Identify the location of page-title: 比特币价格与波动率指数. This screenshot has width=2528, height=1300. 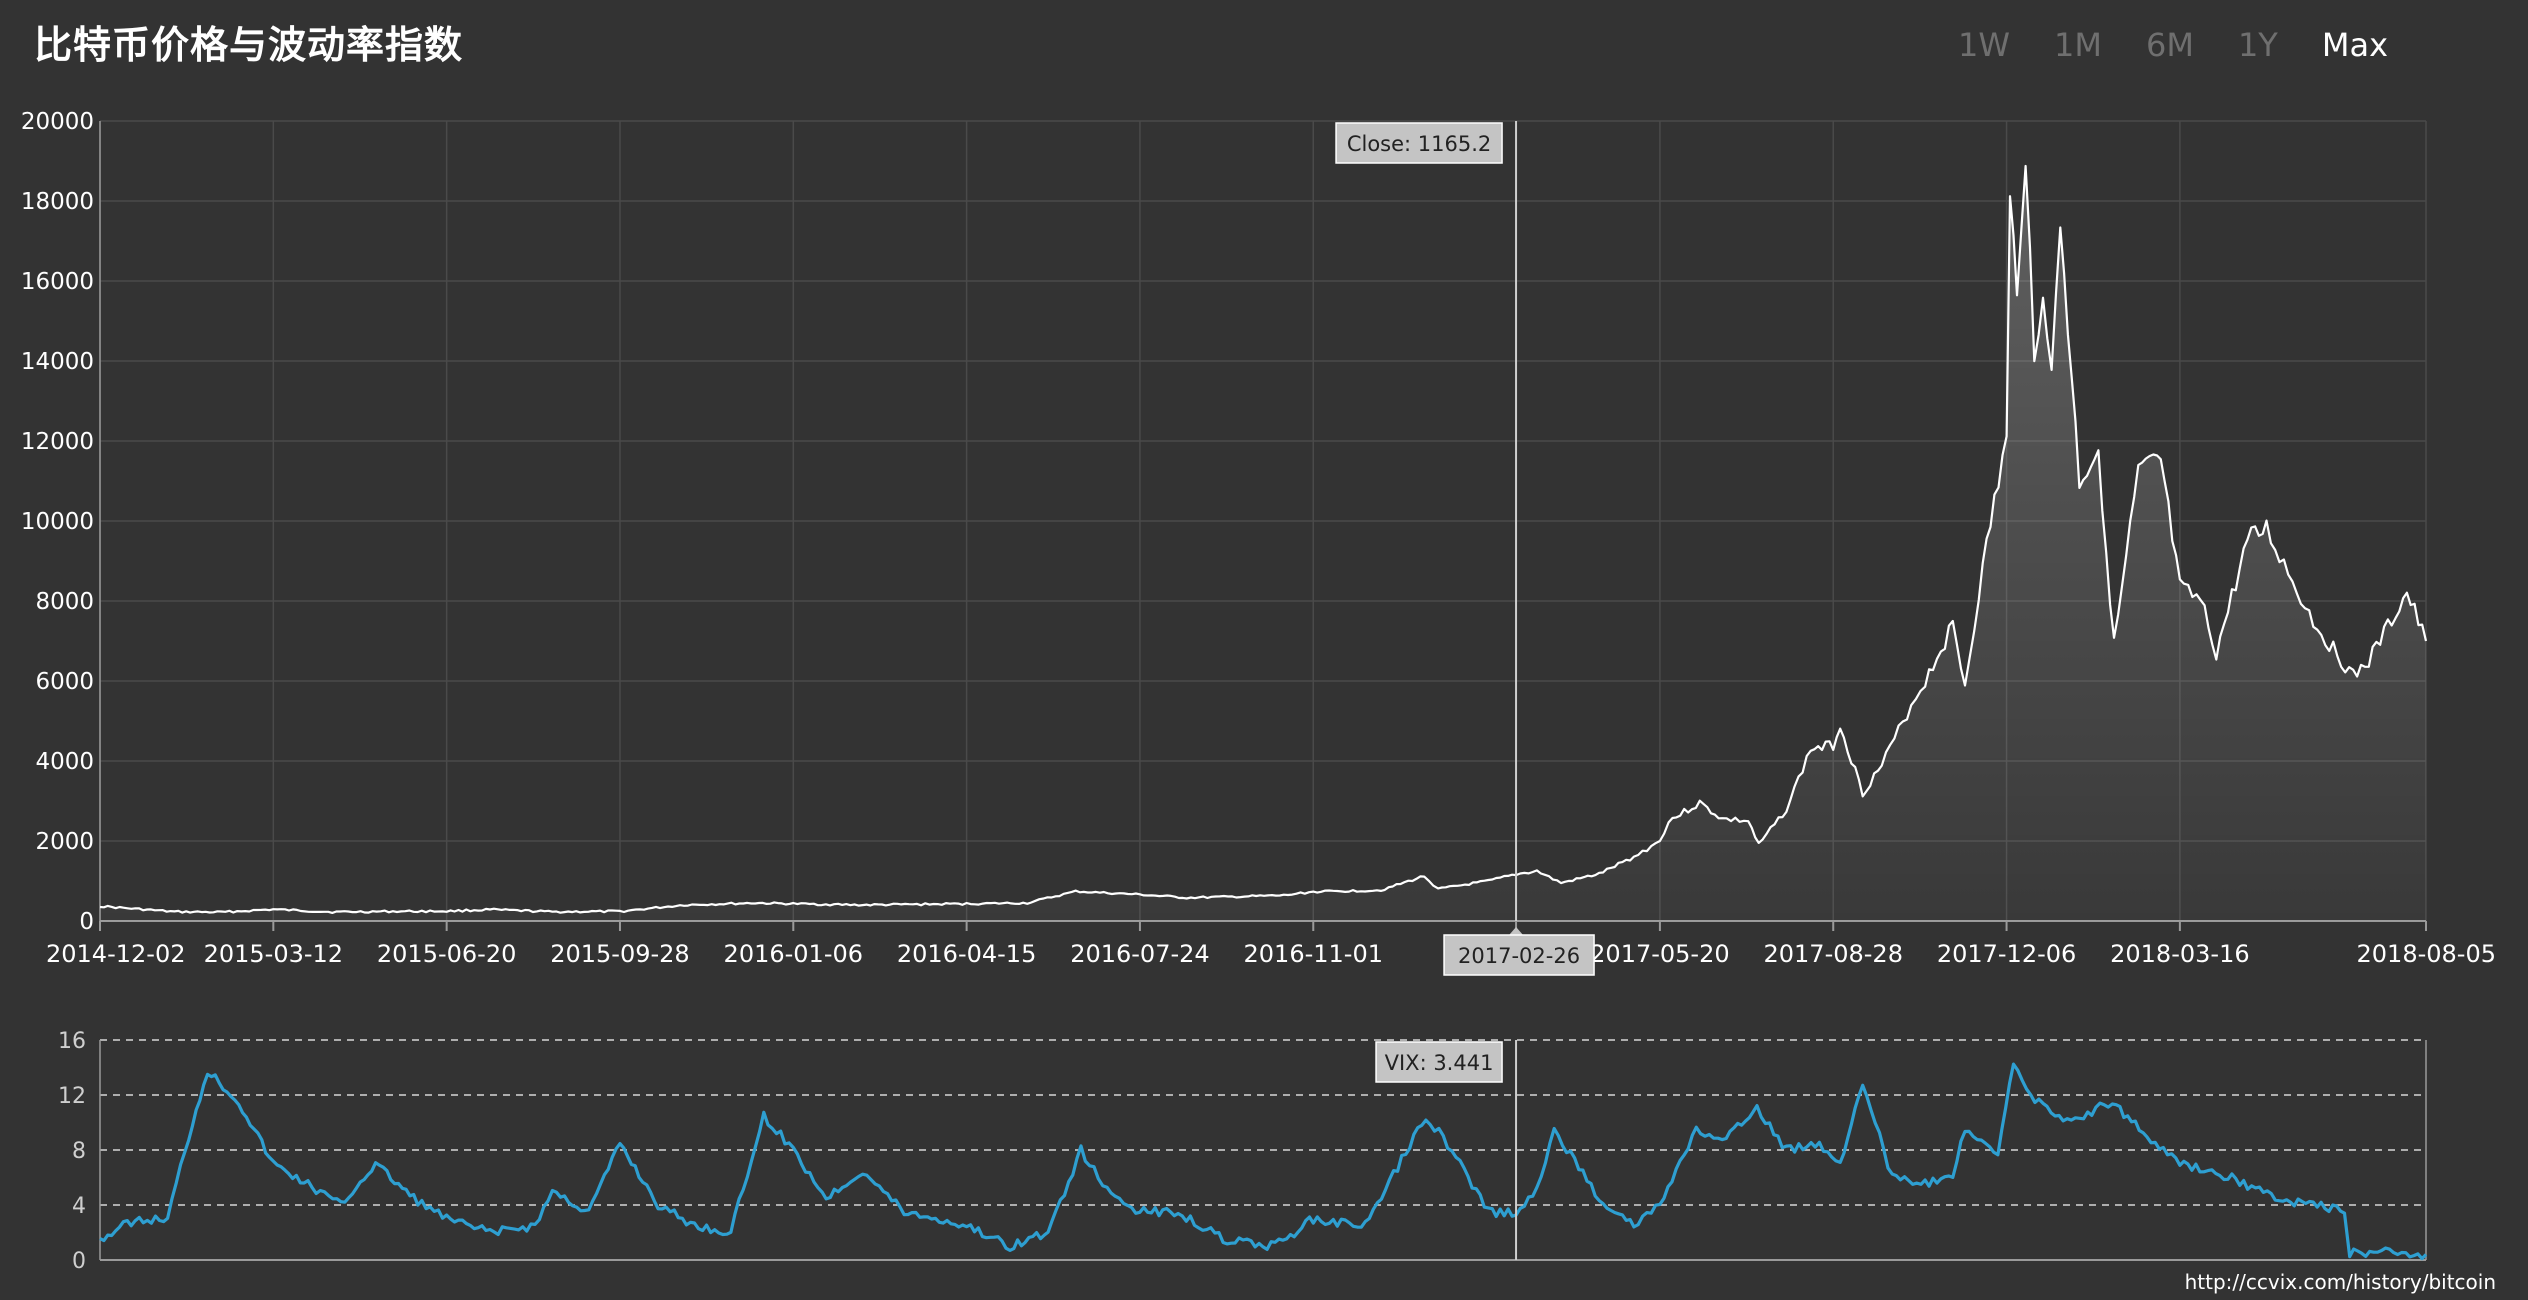
(249, 45).